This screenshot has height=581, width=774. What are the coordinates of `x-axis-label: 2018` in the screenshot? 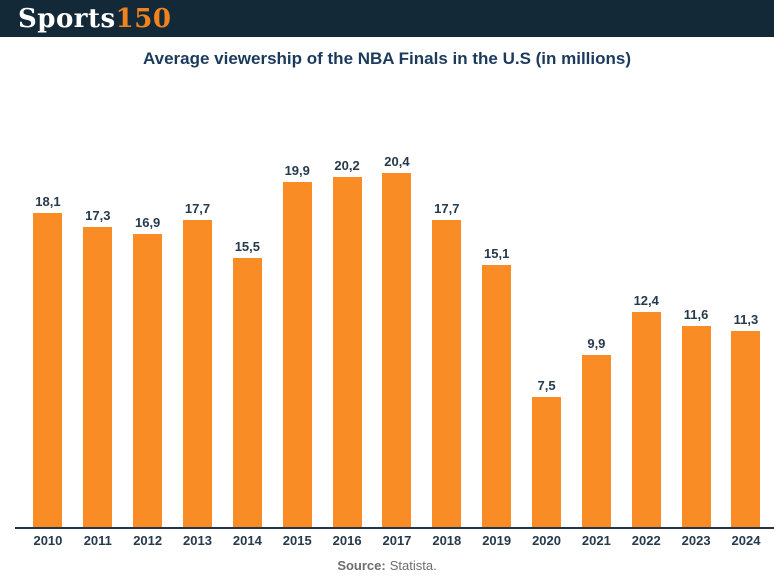 It's located at (447, 540).